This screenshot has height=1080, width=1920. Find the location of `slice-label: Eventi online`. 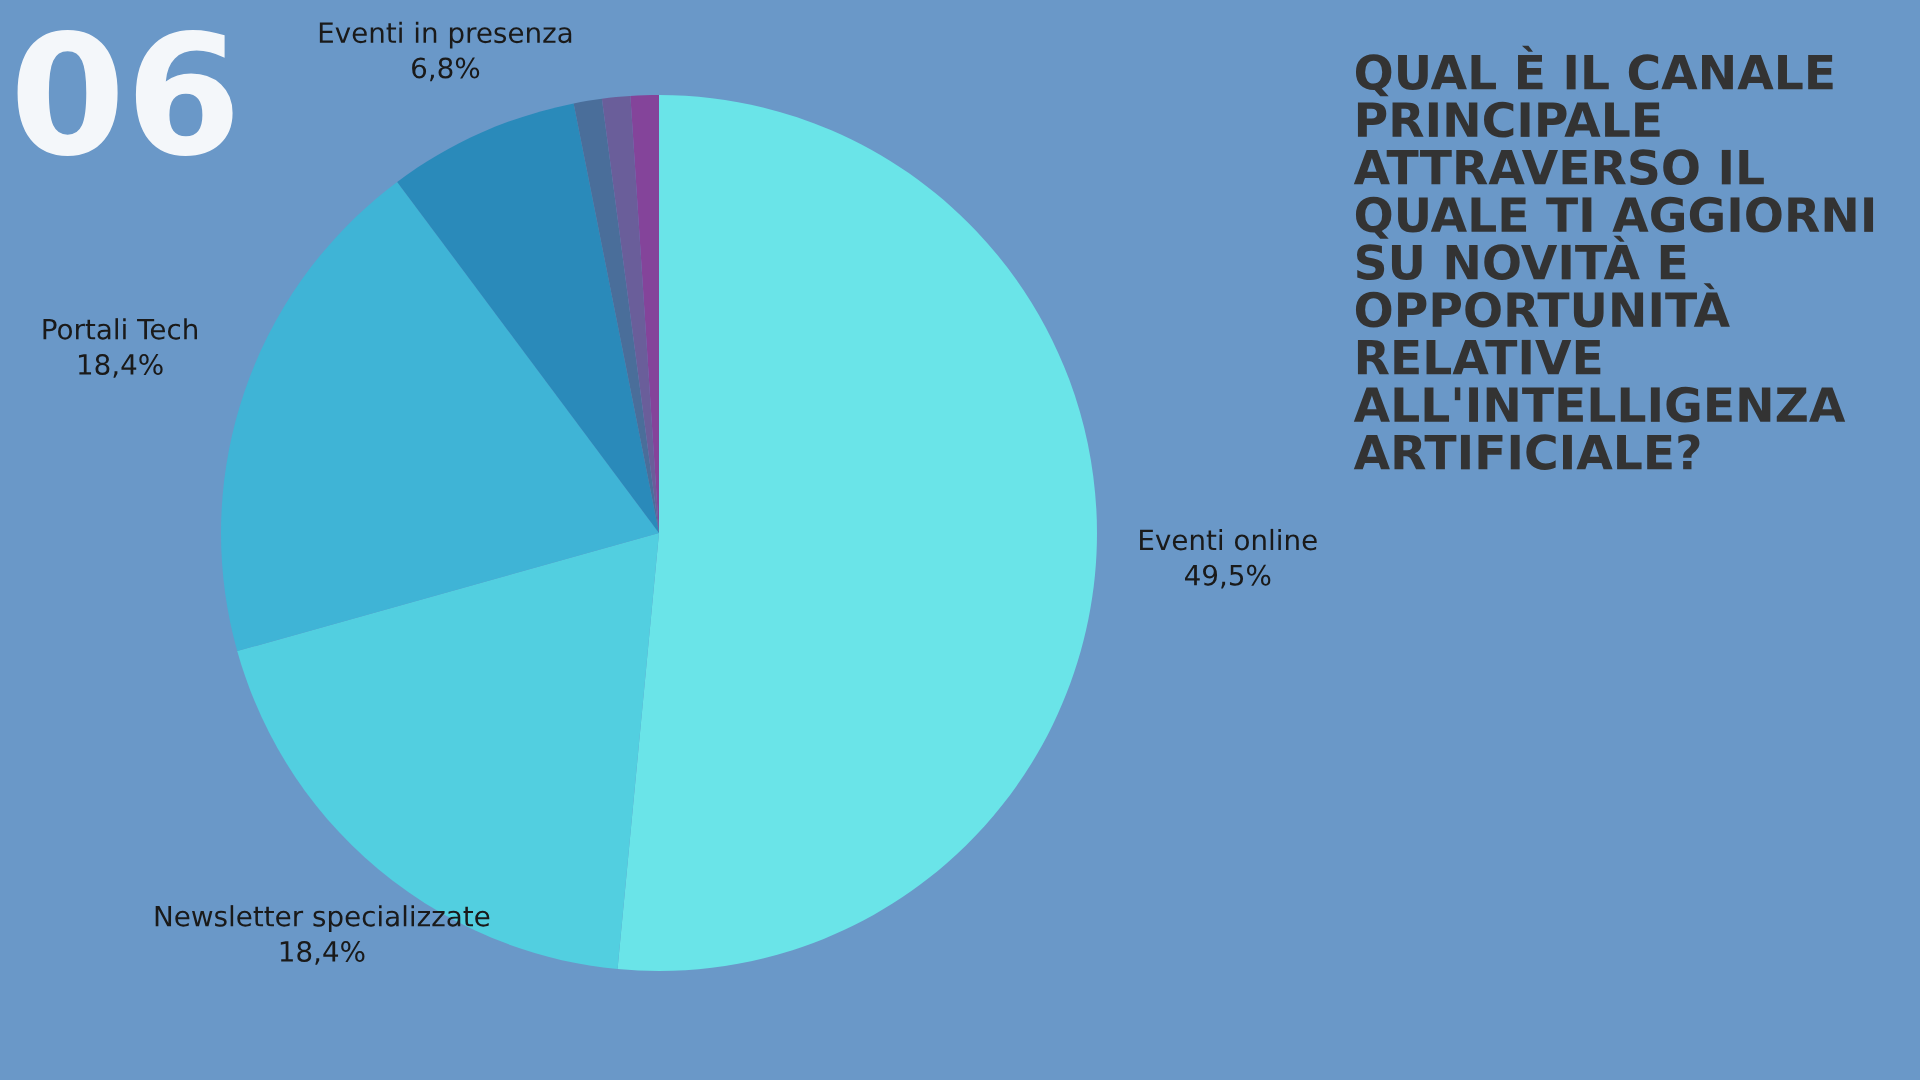

slice-label: Eventi online is located at coordinates (1228, 539).